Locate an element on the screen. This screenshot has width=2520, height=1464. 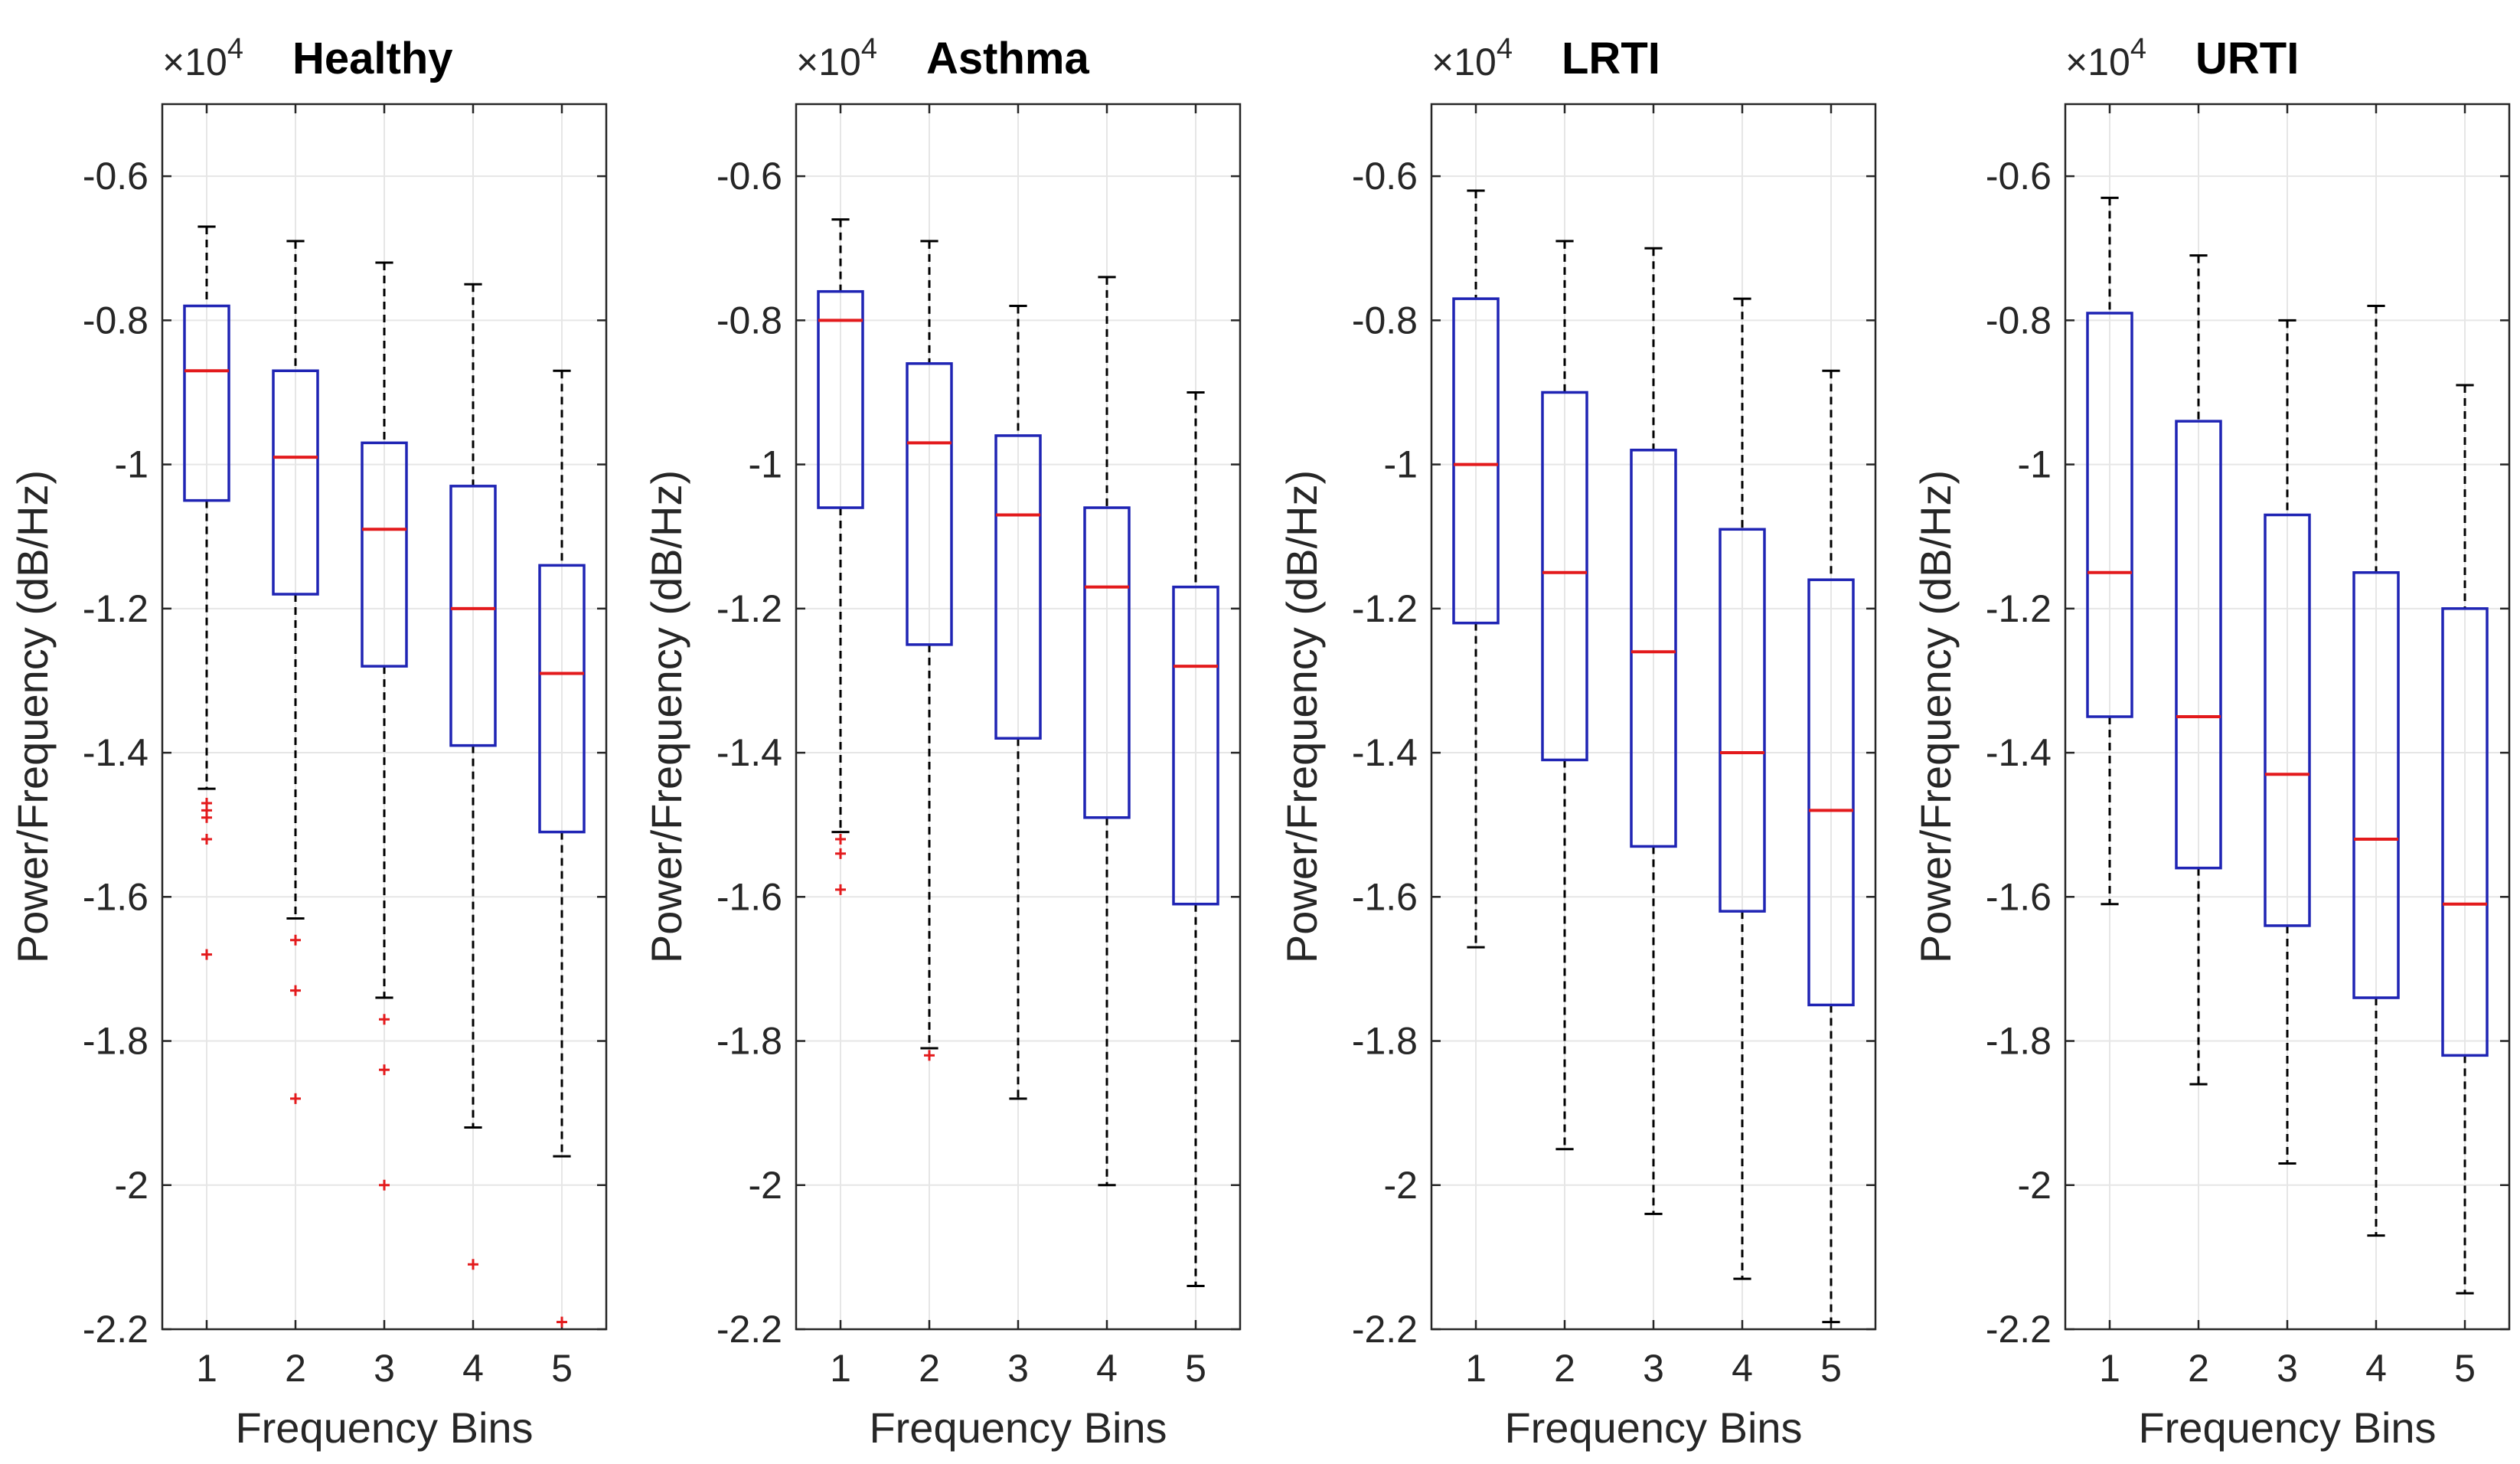
chart-title: URTI is located at coordinates (2247, 58).